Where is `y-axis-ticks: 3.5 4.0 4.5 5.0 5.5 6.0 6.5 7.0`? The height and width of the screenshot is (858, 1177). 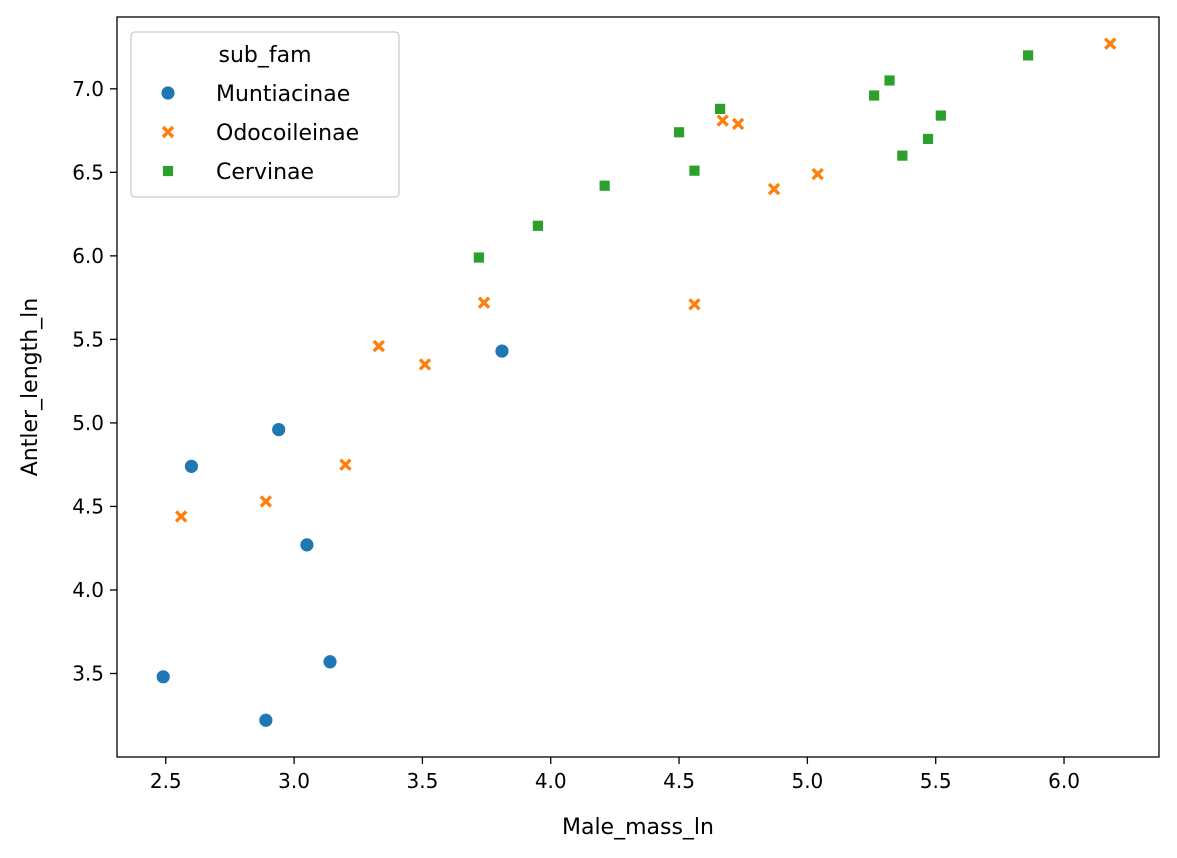
y-axis-ticks: 3.5 4.0 4.5 5.0 5.5 6.0 6.5 7.0 is located at coordinates (94, 381).